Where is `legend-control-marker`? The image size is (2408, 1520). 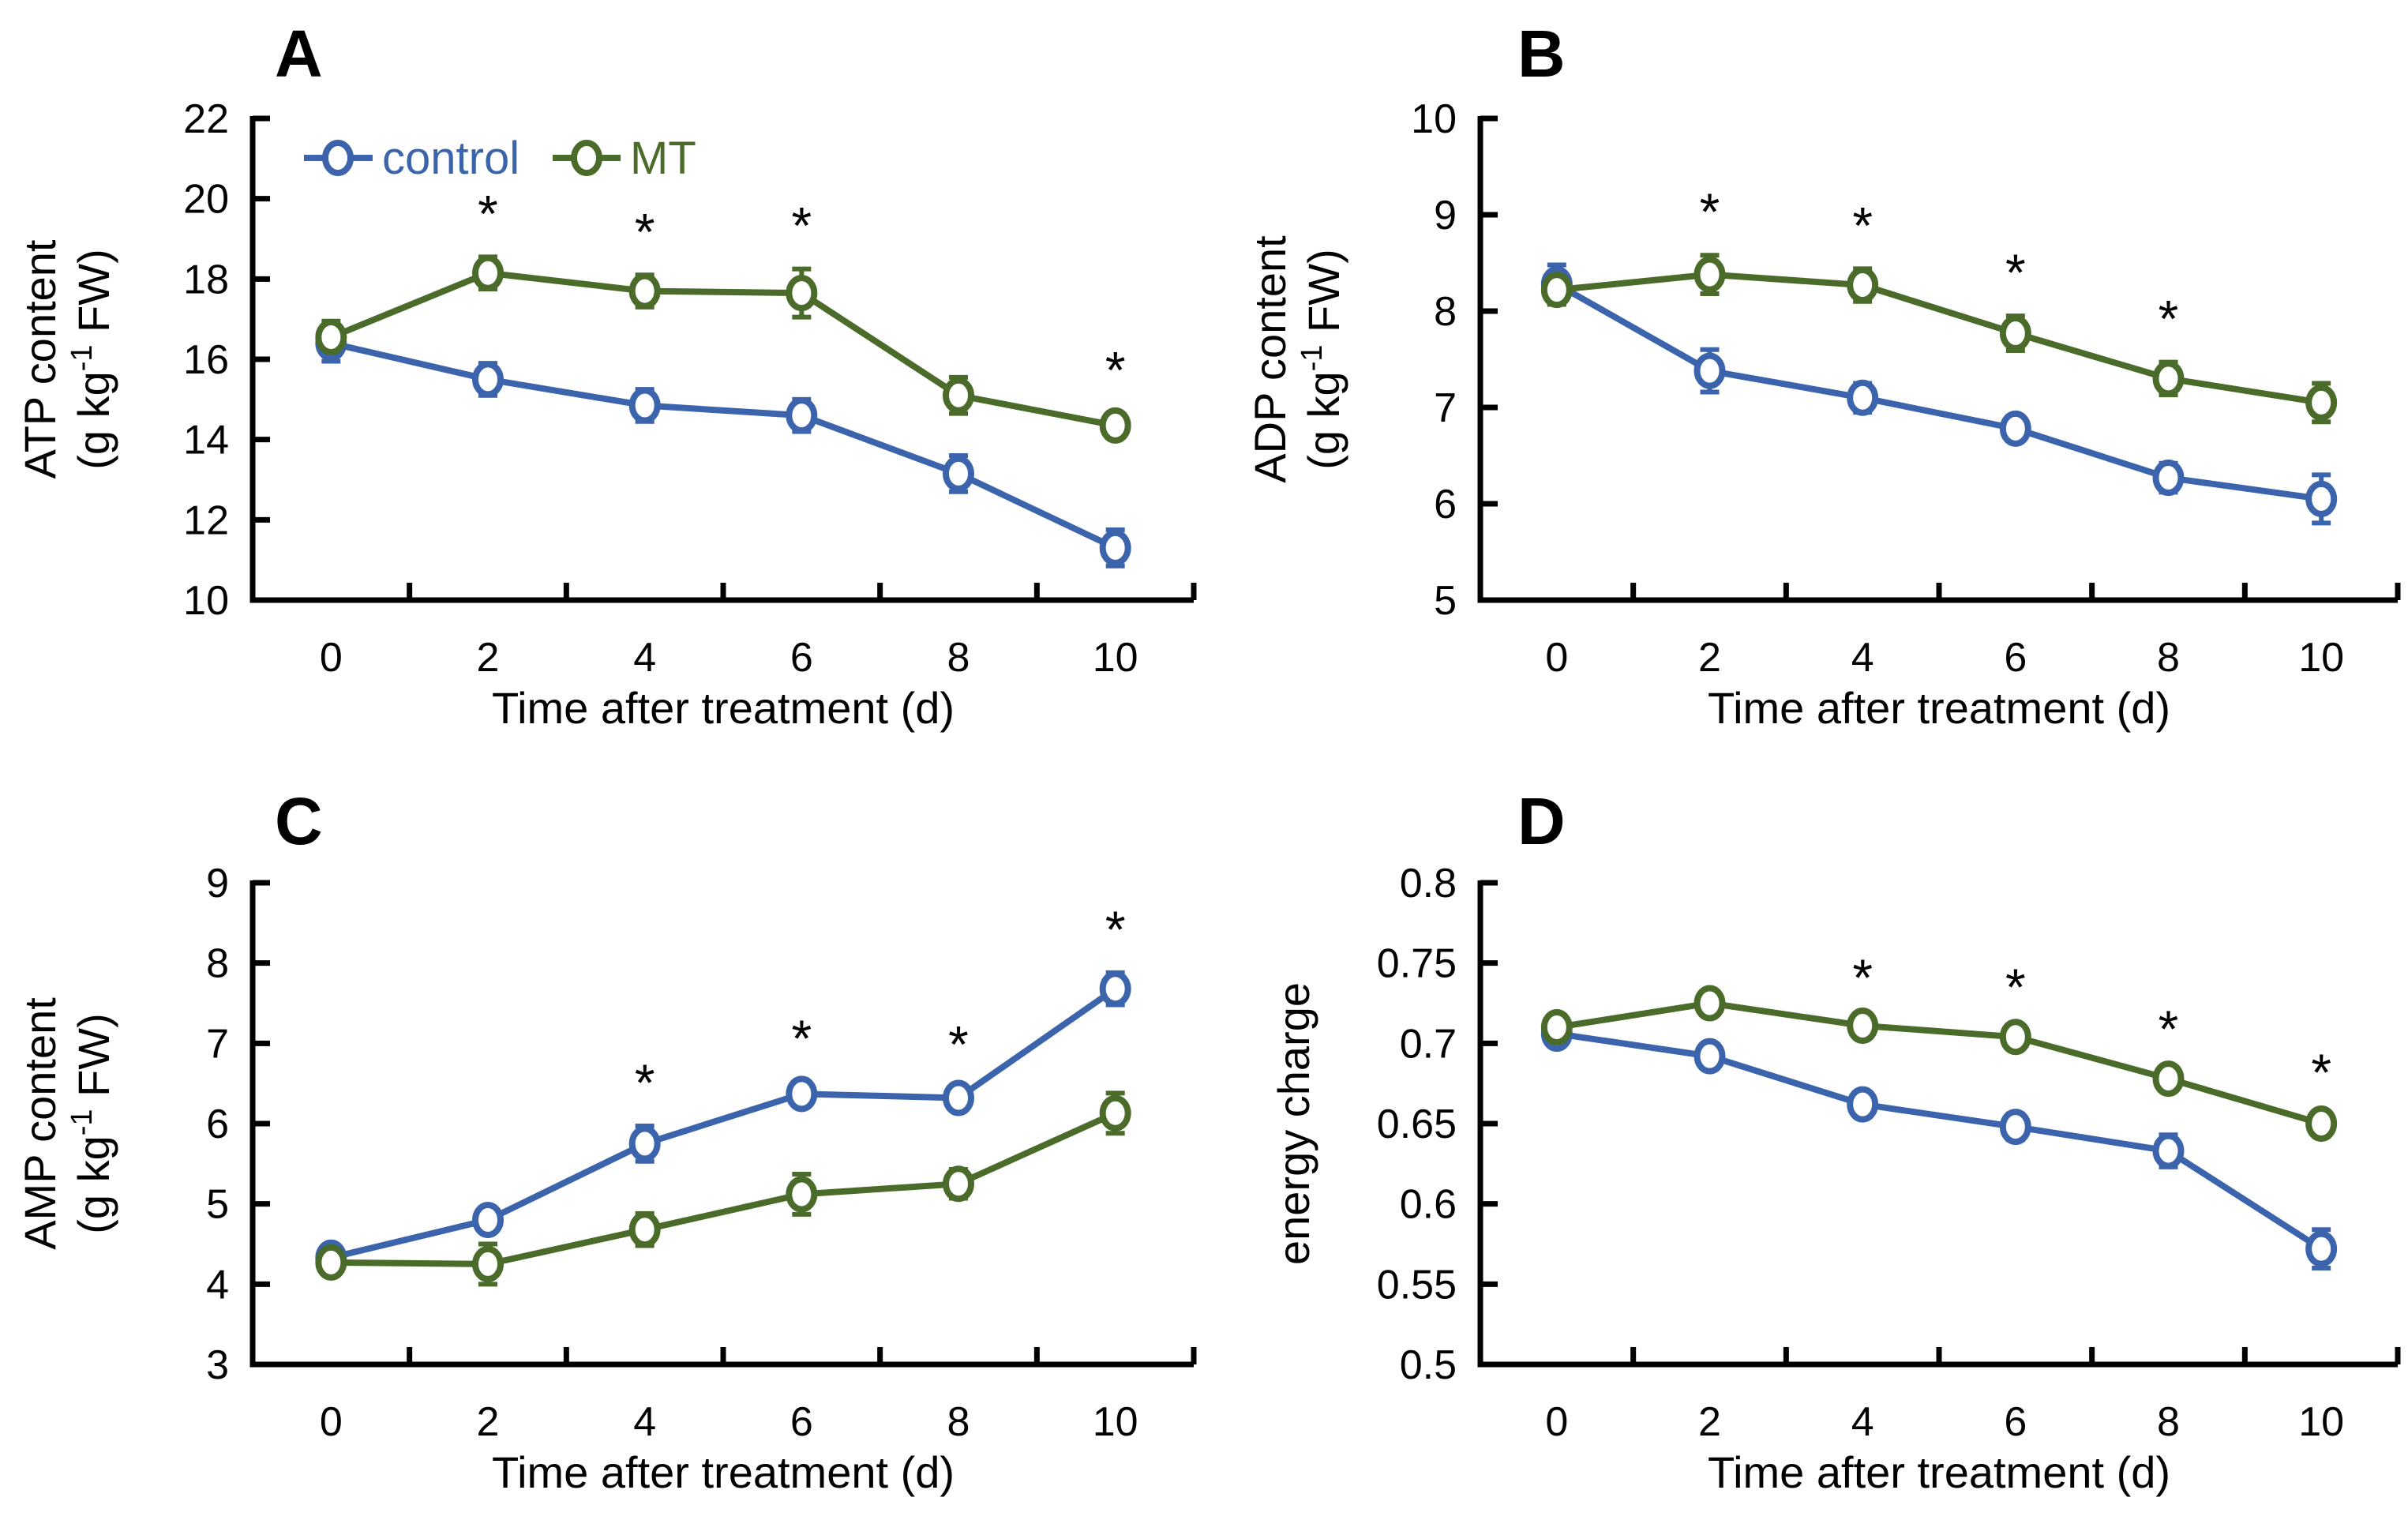
legend-control-marker is located at coordinates (338, 158).